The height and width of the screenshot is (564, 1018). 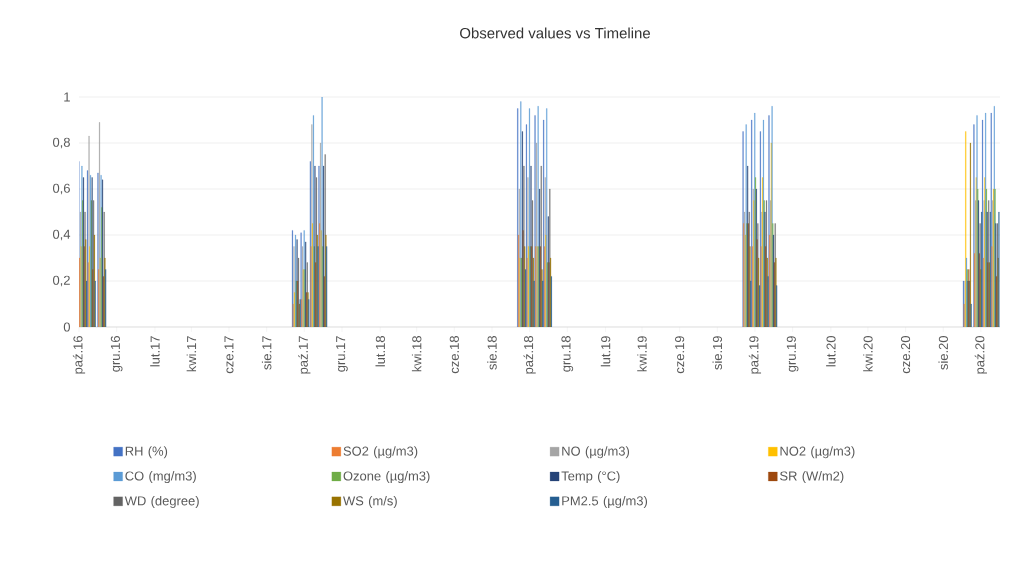 I want to click on x-tick-label: kwi.18, so click(x=416, y=354).